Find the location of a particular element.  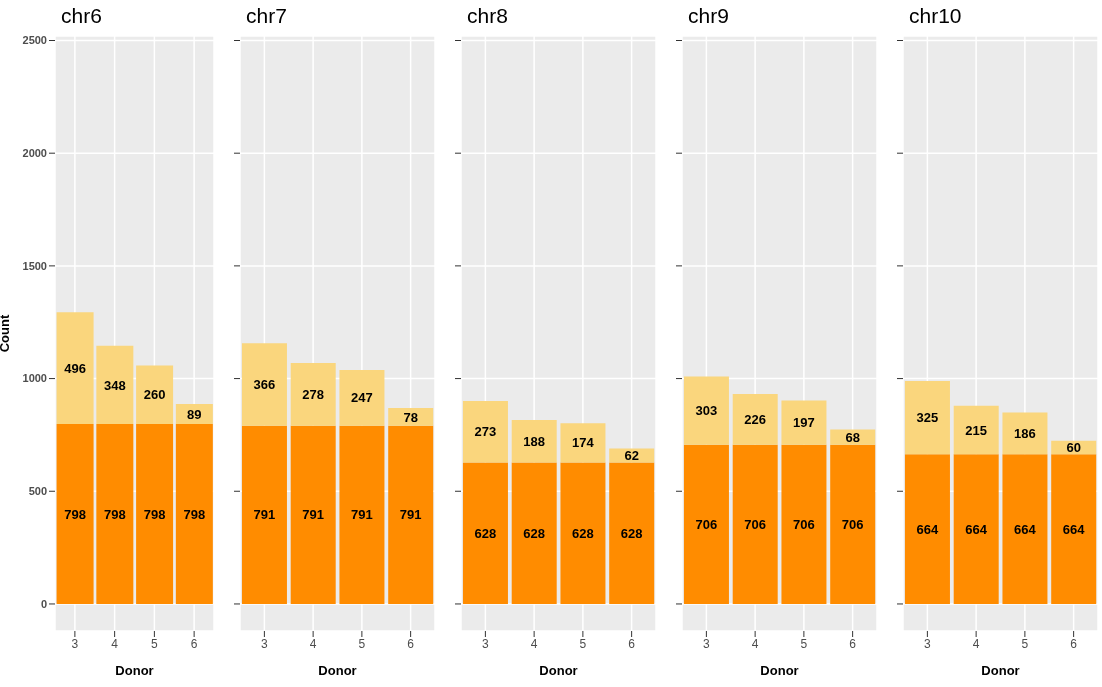

data-label: 348 is located at coordinates (114, 385).